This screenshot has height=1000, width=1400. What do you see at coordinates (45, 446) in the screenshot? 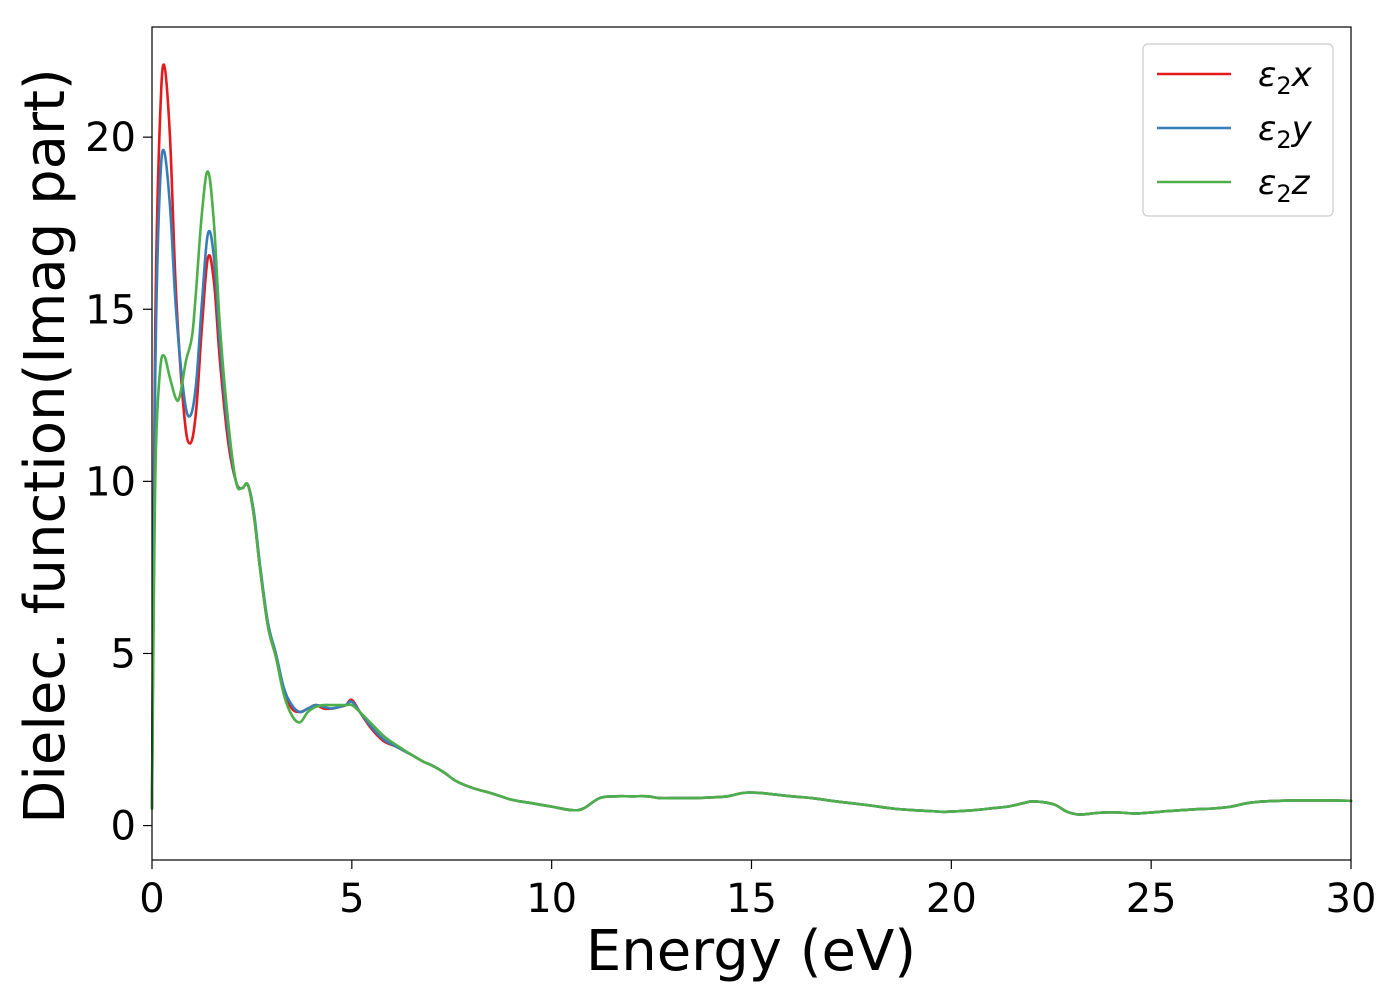
I see `y-axis-title: Dielec. function(Imag part)` at bounding box center [45, 446].